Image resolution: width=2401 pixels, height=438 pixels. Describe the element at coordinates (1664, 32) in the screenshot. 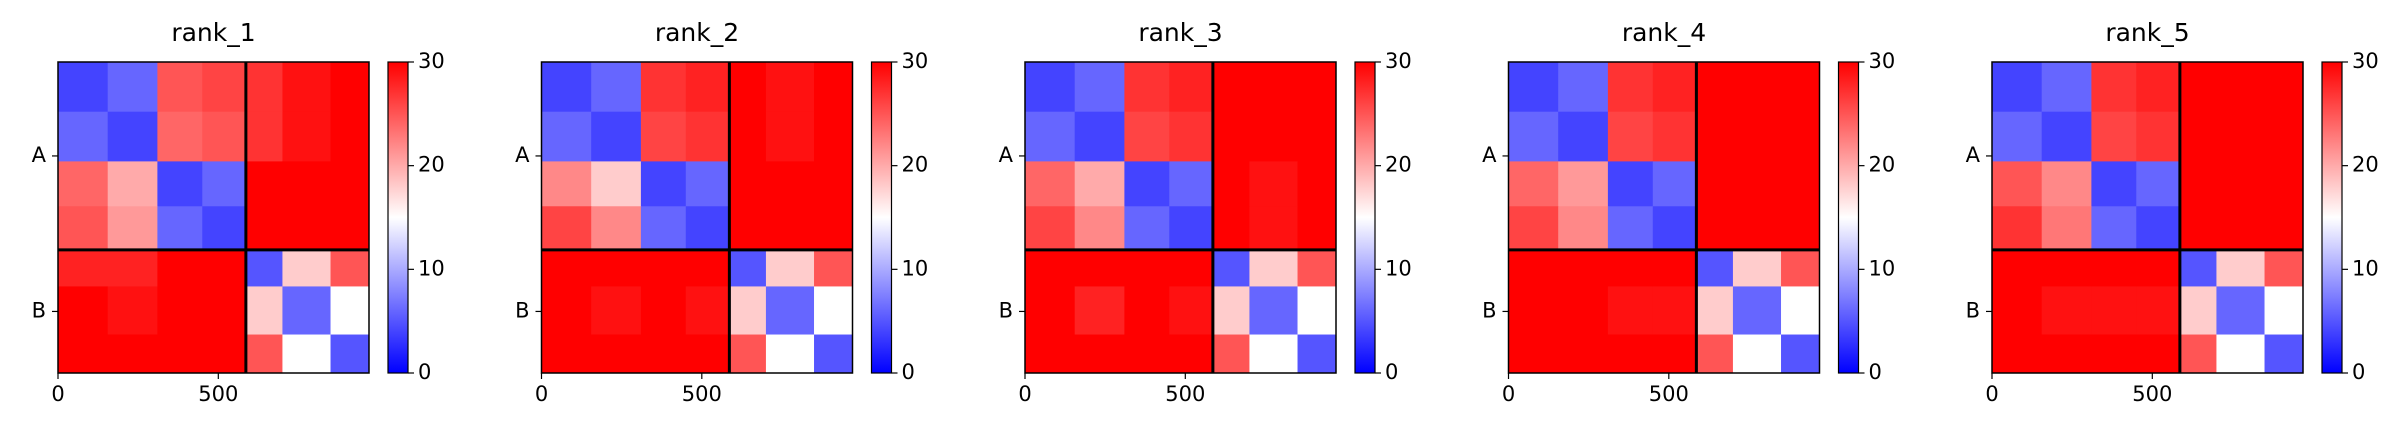

I see `panel-title: rank_4` at that location.